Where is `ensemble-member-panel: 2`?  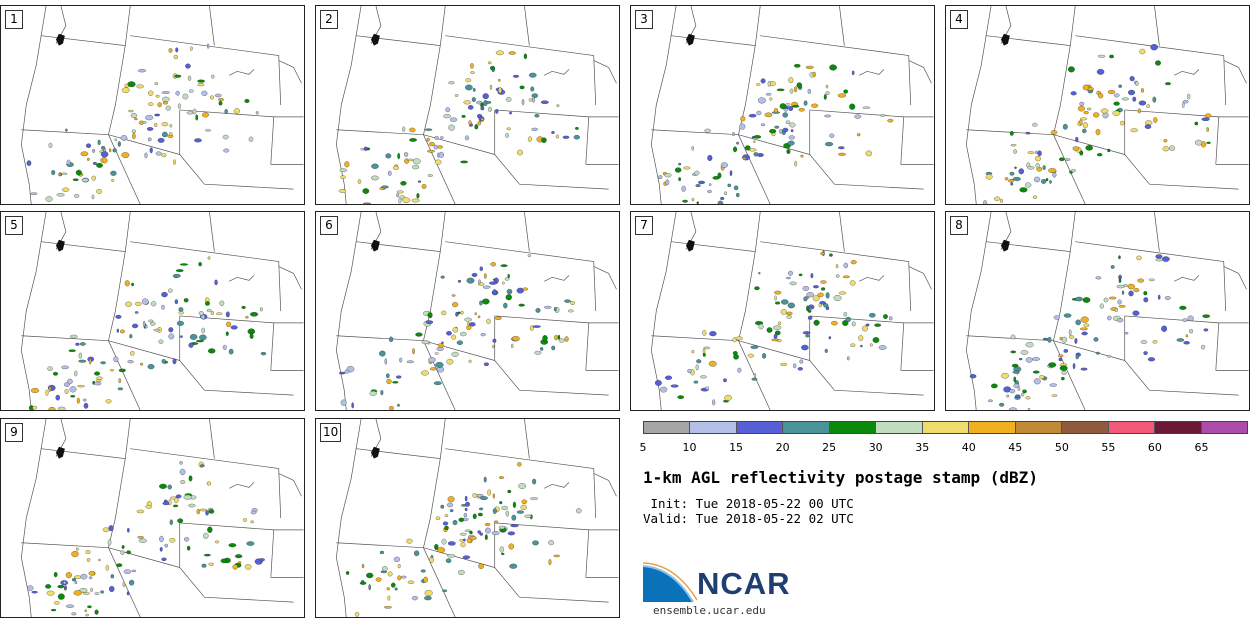
ensemble-member-panel: 2 is located at coordinates (467, 105).